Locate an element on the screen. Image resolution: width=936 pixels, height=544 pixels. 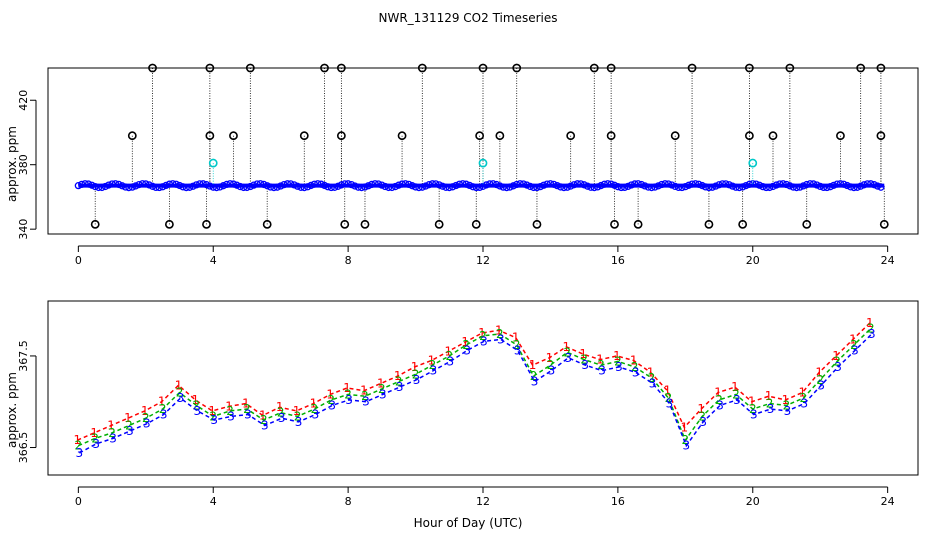
x-tick-label: 16 is located at coordinates (618, 260).